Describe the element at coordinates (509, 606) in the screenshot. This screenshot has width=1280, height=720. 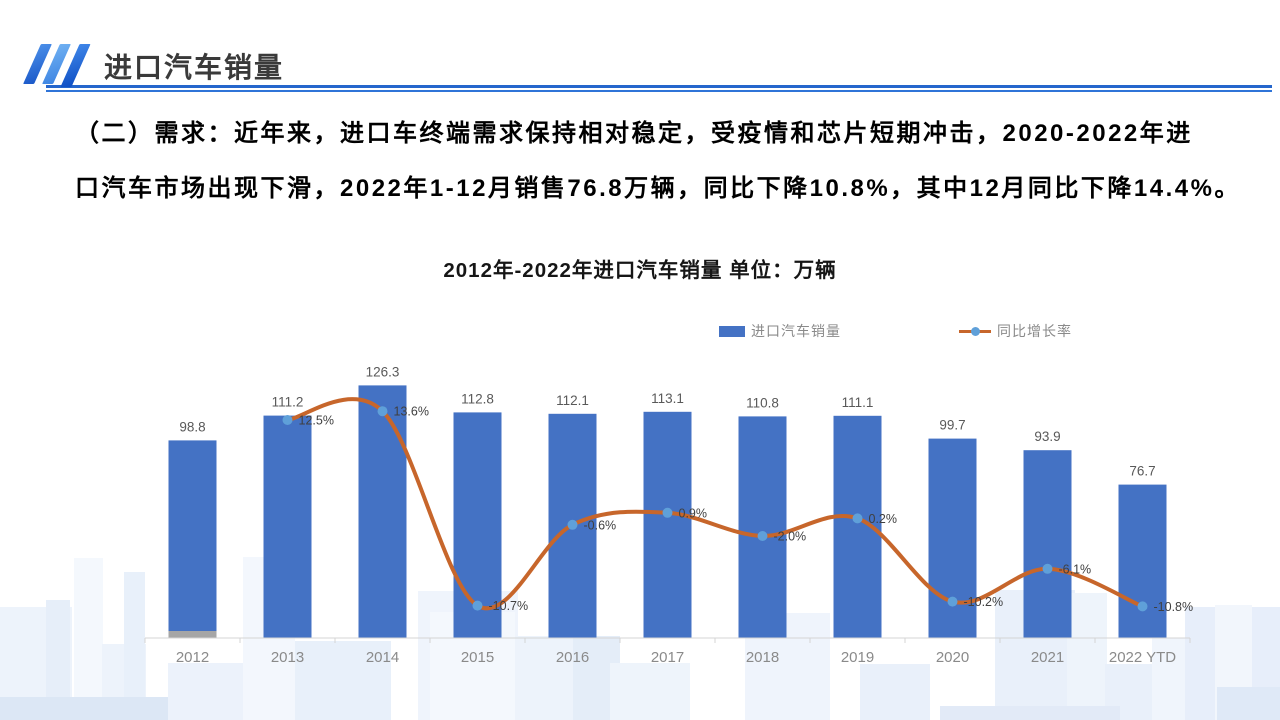
I see `growth-value-label: -10.7%` at that location.